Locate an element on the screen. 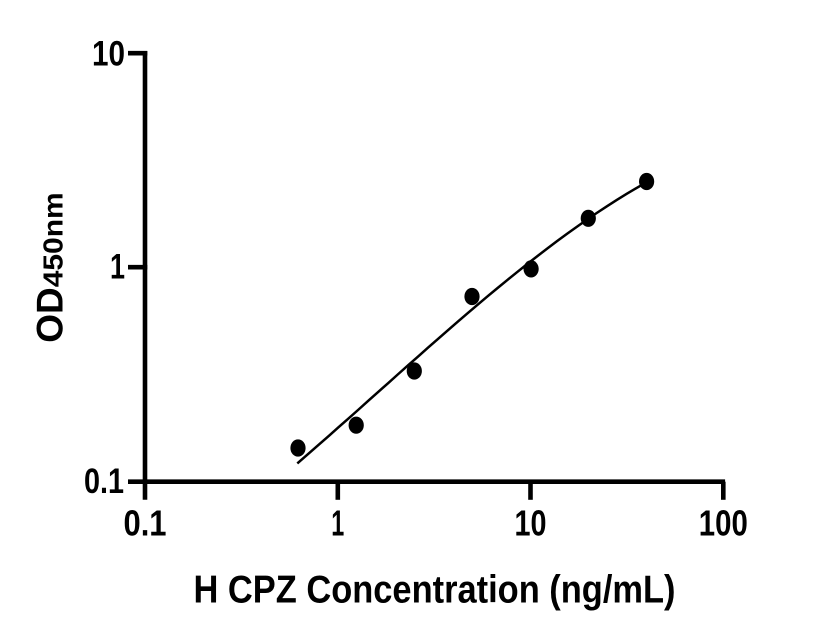 The width and height of the screenshot is (816, 640). svg-text: H CPZ Concentration (ng/mL) is located at coordinates (435, 590).